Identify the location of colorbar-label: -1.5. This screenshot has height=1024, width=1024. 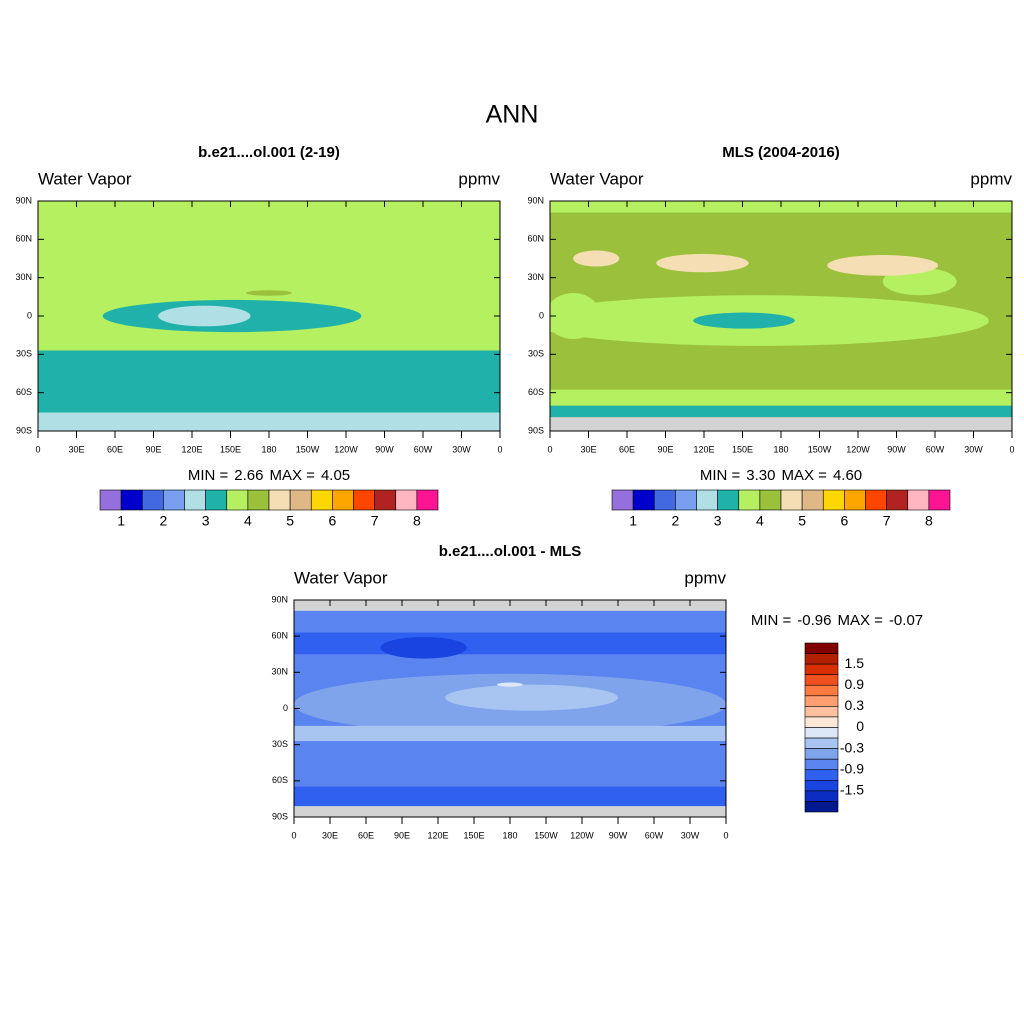
(852, 790).